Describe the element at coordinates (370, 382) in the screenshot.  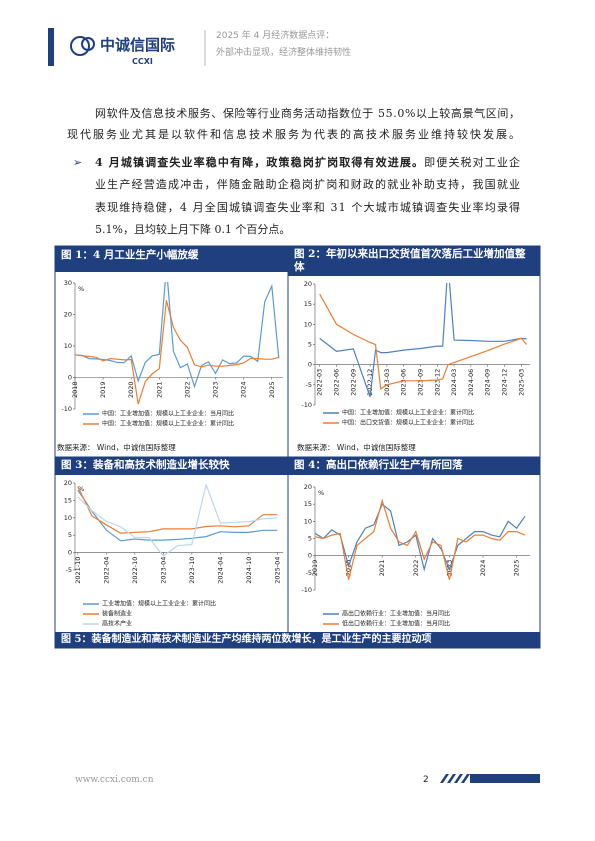
I see `x-tick-label: 2022-12` at that location.